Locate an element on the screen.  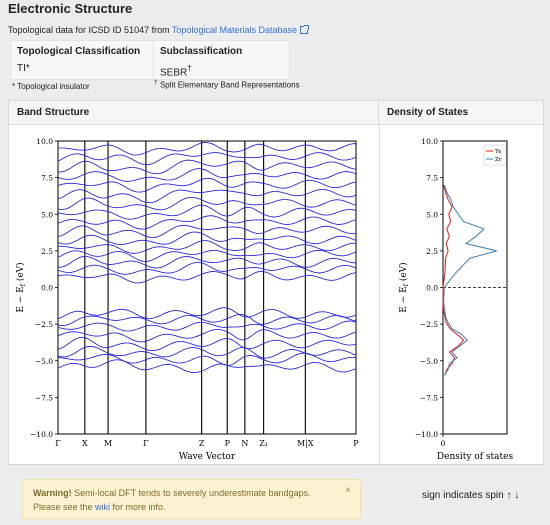
subclassification-text: SEBR is located at coordinates (174, 73).